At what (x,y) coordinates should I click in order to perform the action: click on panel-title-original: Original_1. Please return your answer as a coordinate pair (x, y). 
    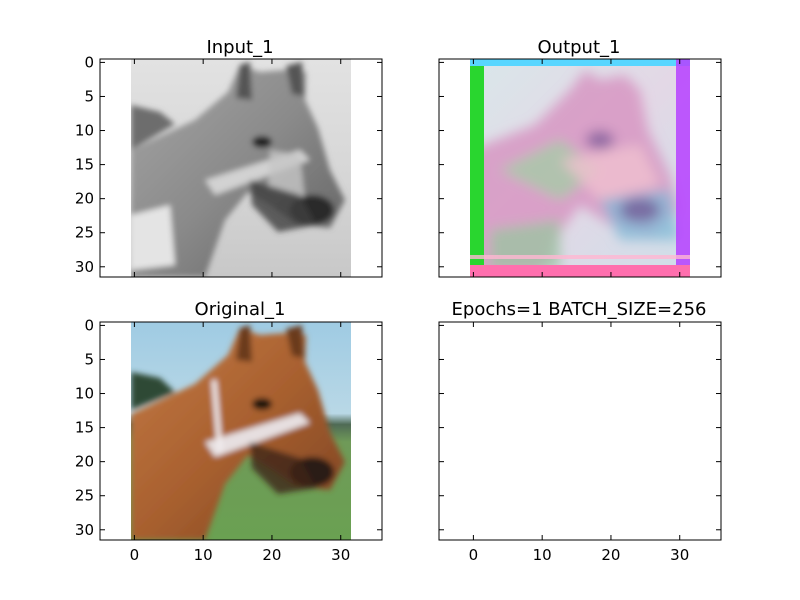
    Looking at the image, I should click on (240, 309).